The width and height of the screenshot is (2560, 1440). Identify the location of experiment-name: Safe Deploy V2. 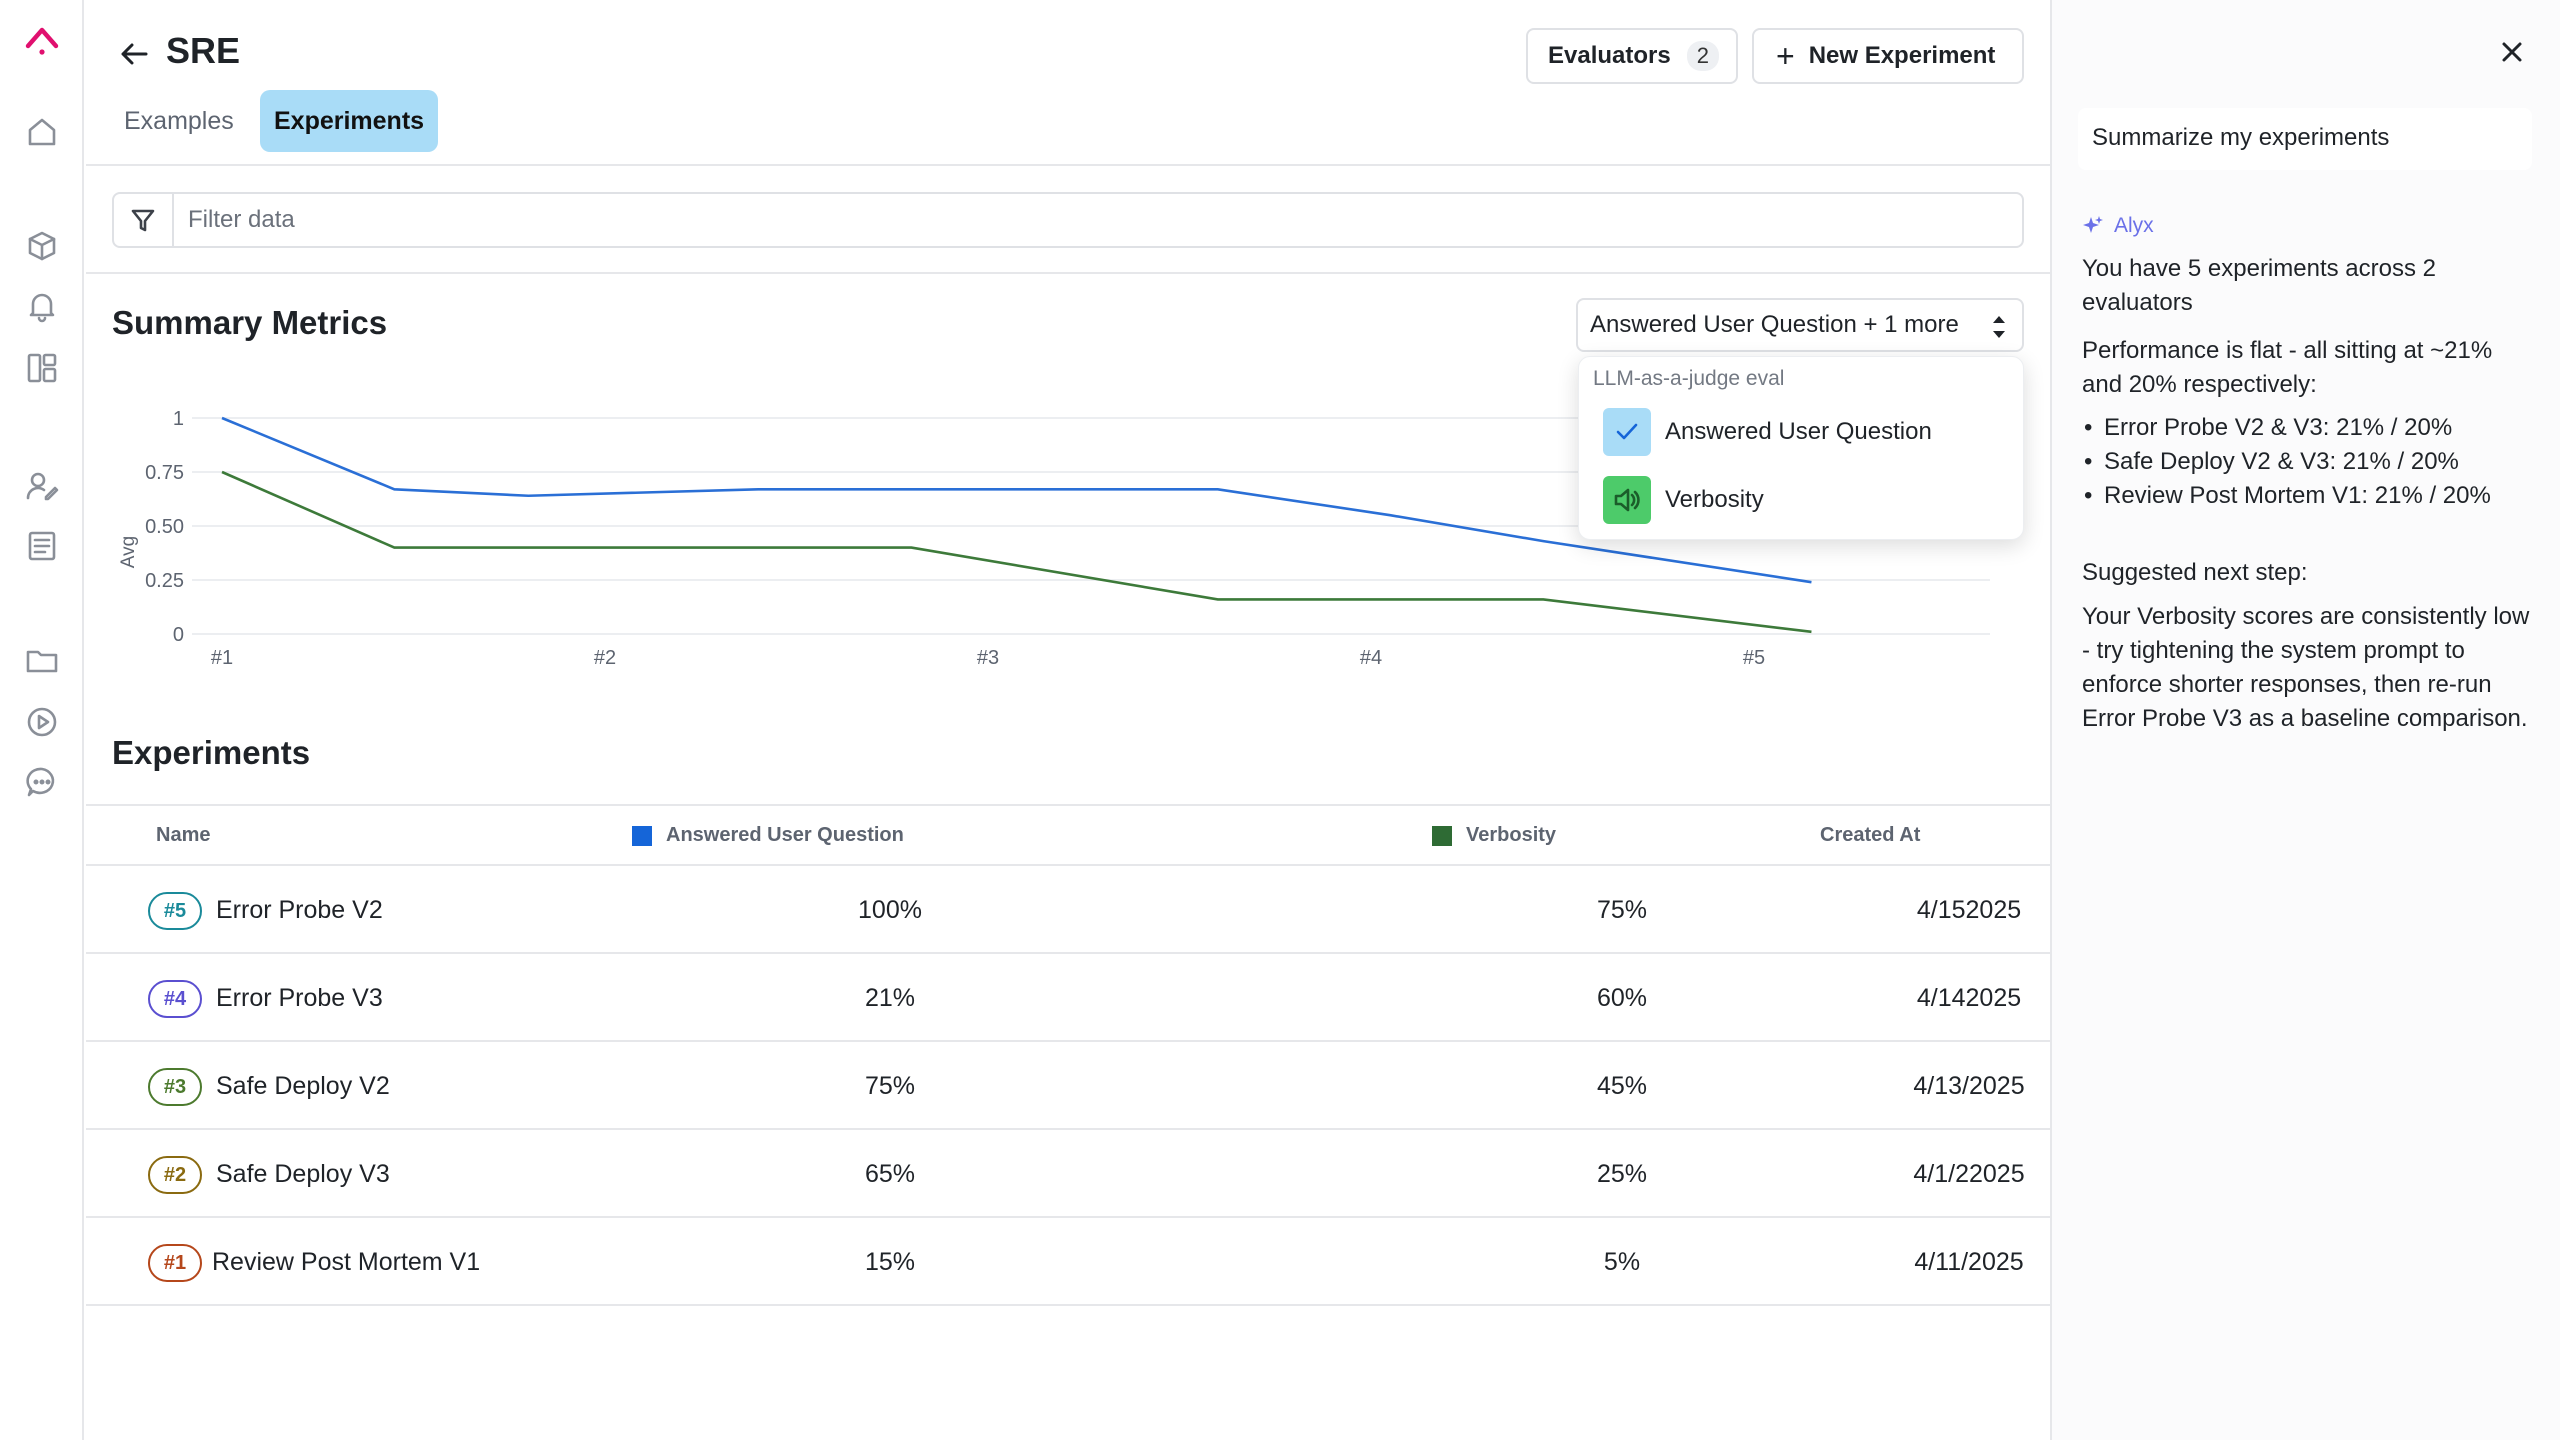
(303, 1086).